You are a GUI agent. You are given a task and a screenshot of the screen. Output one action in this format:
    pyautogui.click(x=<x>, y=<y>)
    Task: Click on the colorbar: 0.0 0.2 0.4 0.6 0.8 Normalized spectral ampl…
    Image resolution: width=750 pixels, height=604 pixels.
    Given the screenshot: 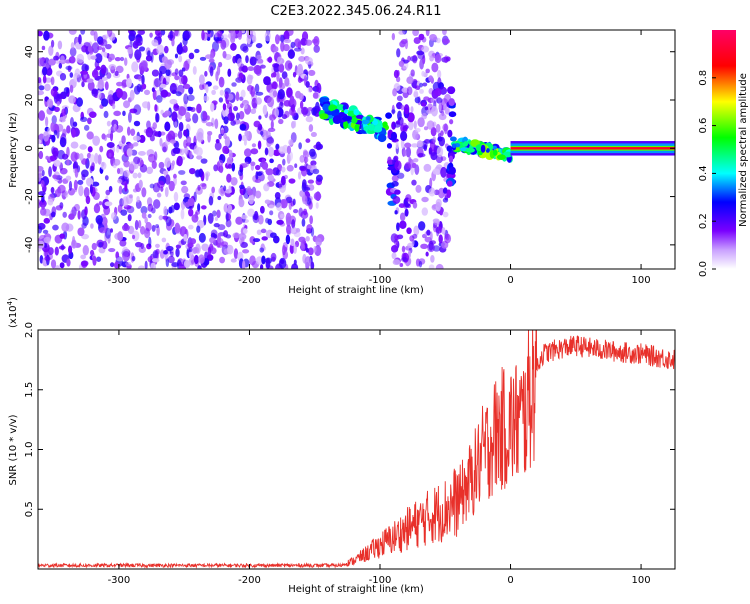 What is the action you would take?
    pyautogui.click(x=723, y=153)
    